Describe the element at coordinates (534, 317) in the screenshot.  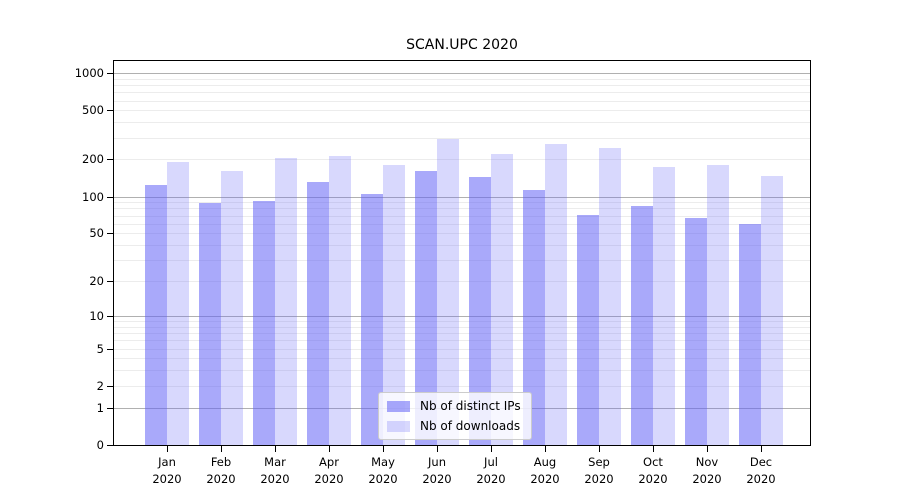
I see `bar-distinct-ips-aug` at that location.